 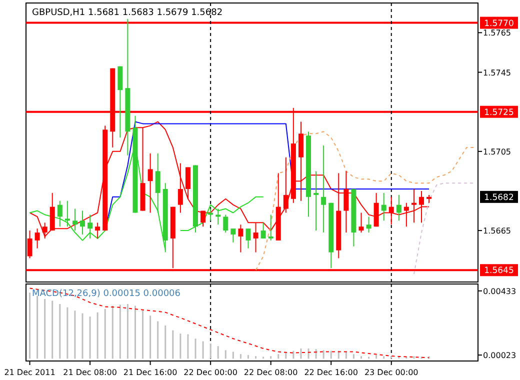 What do you see at coordinates (497, 231) in the screenshot?
I see `y-tick-label: 1.5665` at bounding box center [497, 231].